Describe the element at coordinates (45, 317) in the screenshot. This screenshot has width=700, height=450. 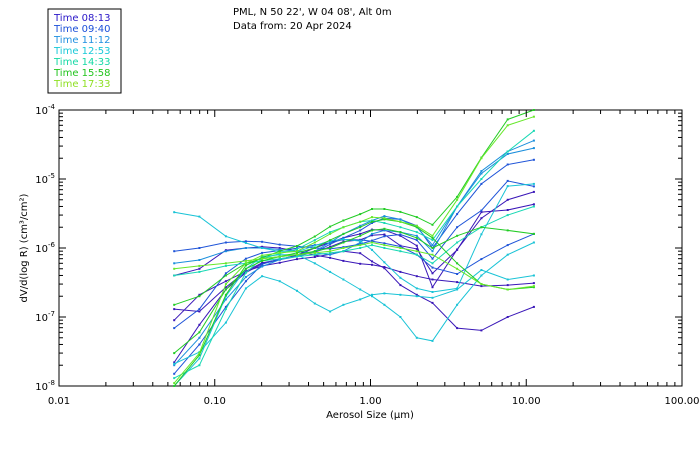
I see `y-tick-label: 10⁻⁷` at that location.